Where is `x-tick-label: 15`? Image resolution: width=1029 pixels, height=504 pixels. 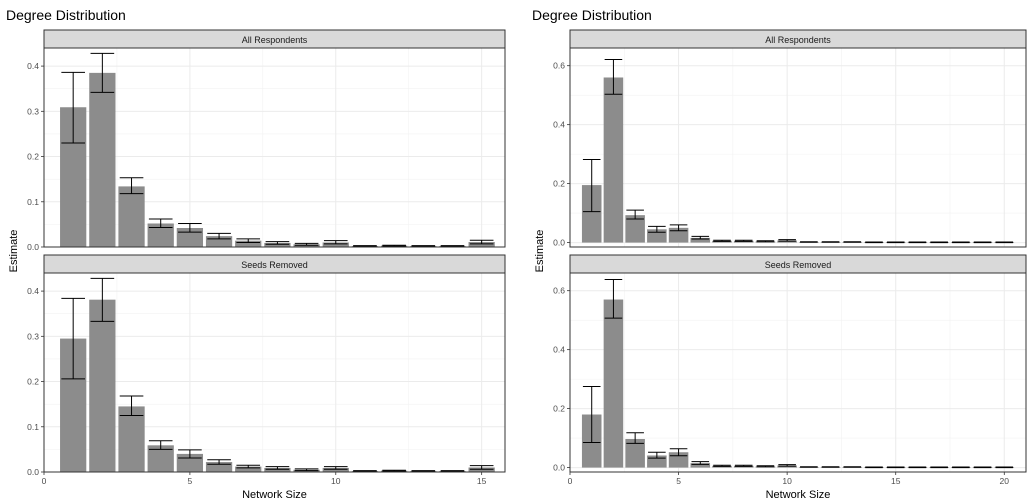 x-tick-label: 15 is located at coordinates (896, 481).